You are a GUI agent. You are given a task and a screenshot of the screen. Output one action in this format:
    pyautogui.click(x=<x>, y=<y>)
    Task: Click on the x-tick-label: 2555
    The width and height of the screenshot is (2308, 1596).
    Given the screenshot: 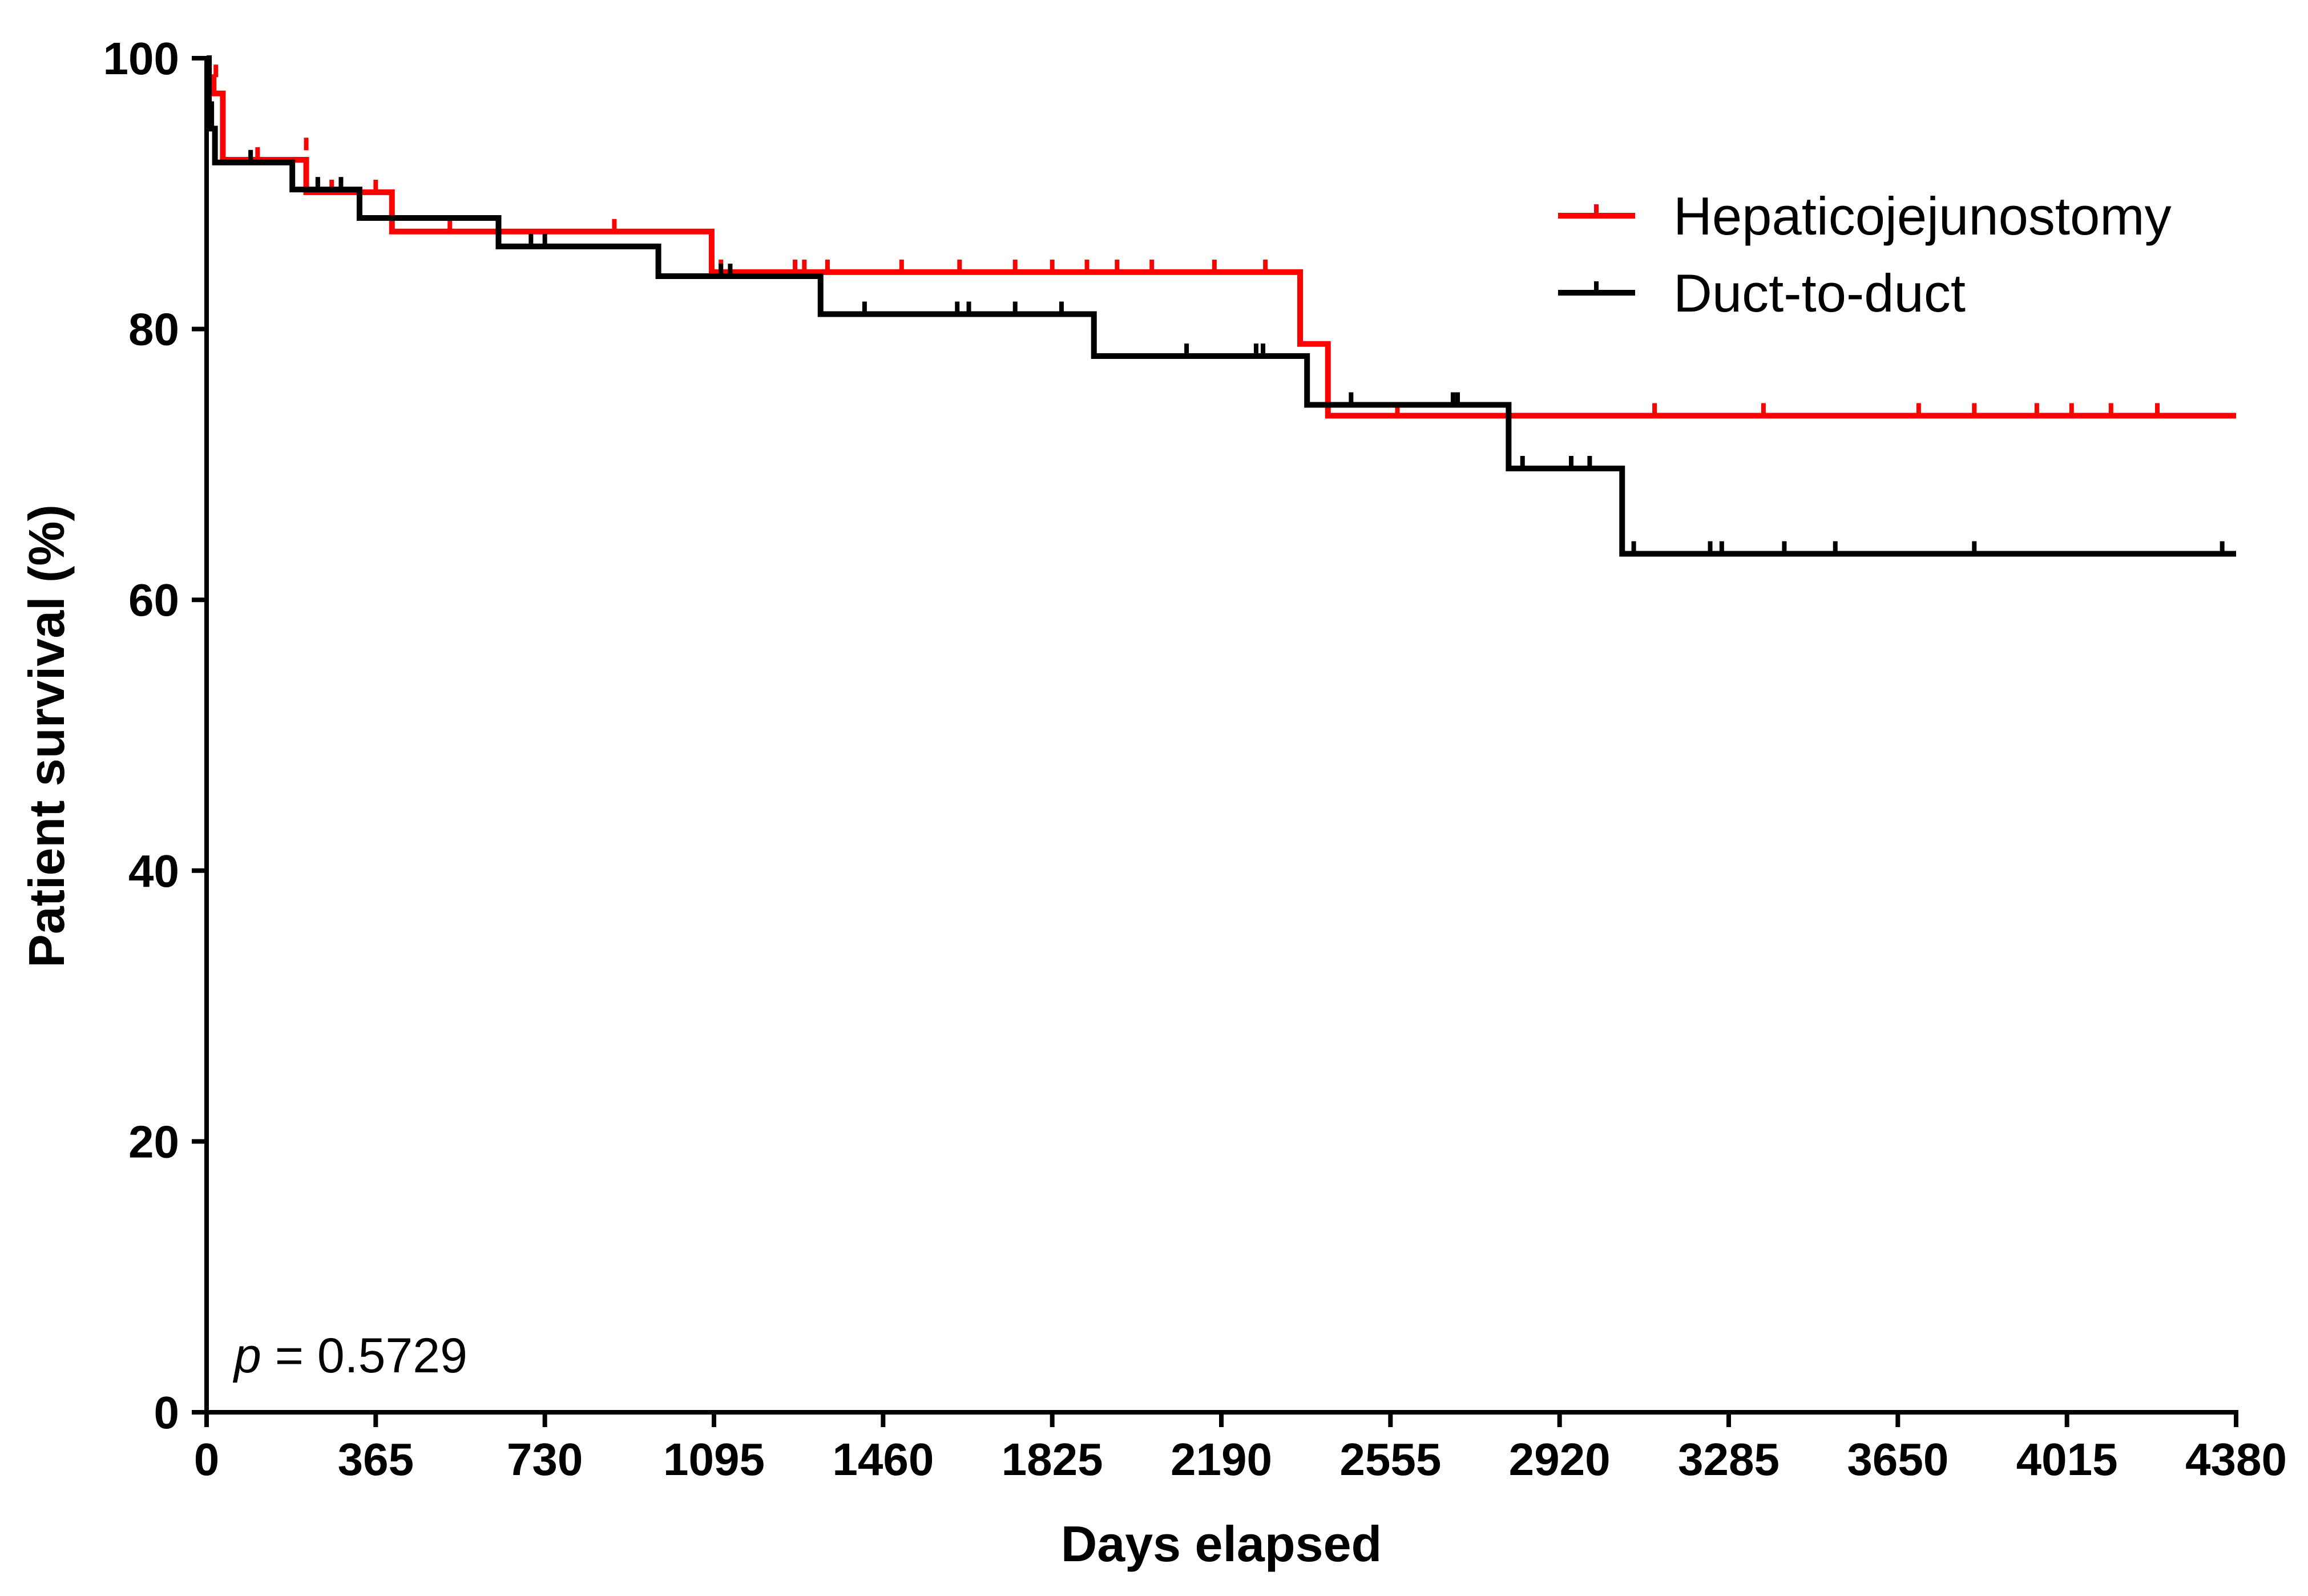 What is the action you would take?
    pyautogui.click(x=1390, y=1459)
    